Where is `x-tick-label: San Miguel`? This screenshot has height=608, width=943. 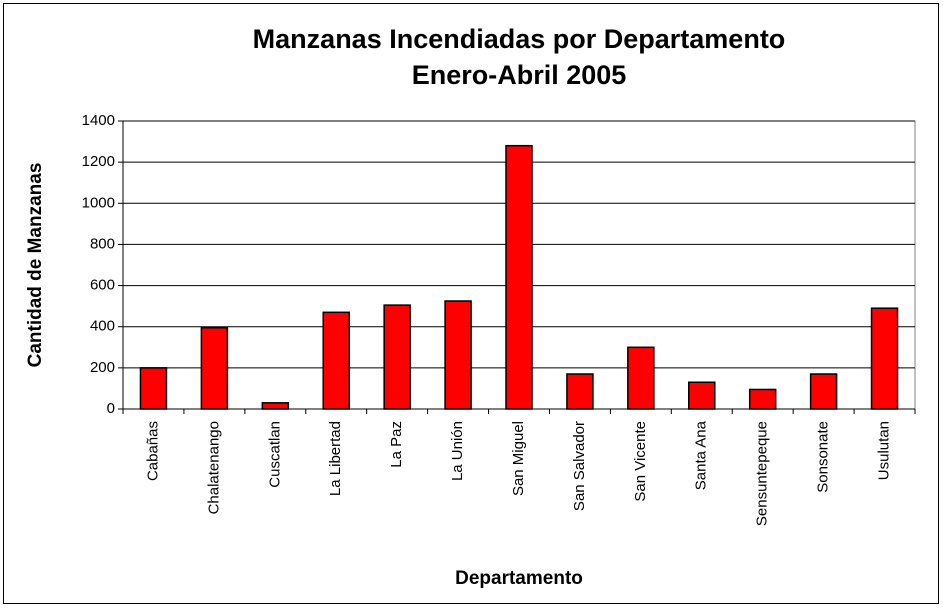 x-tick-label: San Miguel is located at coordinates (518, 458).